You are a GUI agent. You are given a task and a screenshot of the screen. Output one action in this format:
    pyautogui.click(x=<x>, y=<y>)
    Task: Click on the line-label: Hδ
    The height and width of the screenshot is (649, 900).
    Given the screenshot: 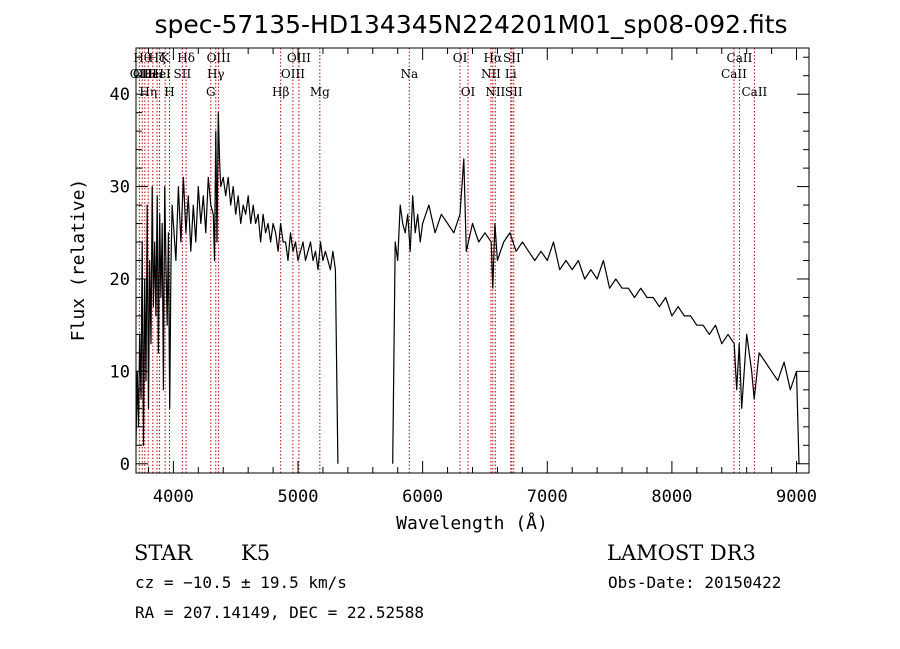 What is the action you would take?
    pyautogui.click(x=186, y=58)
    